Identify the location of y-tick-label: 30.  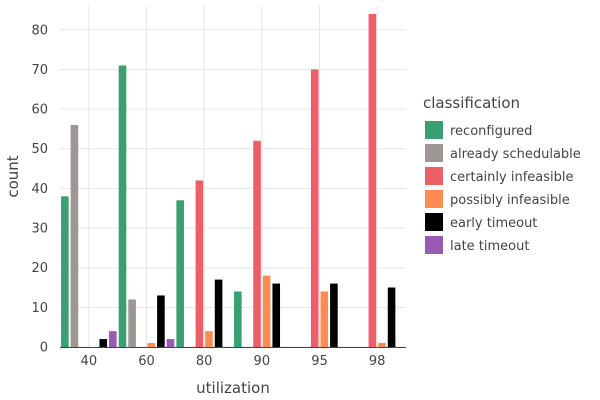
(39, 229).